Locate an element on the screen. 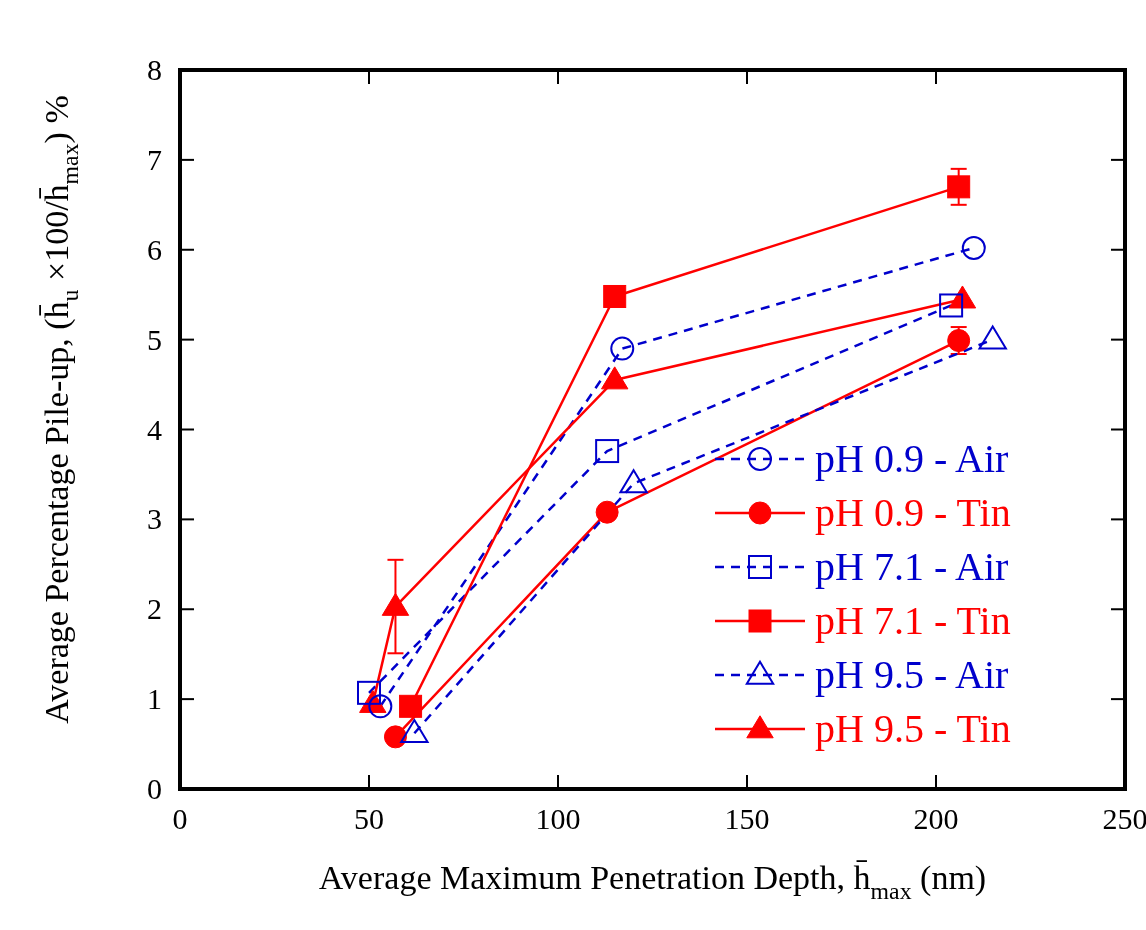  y-tick-label: 5 is located at coordinates (154, 339).